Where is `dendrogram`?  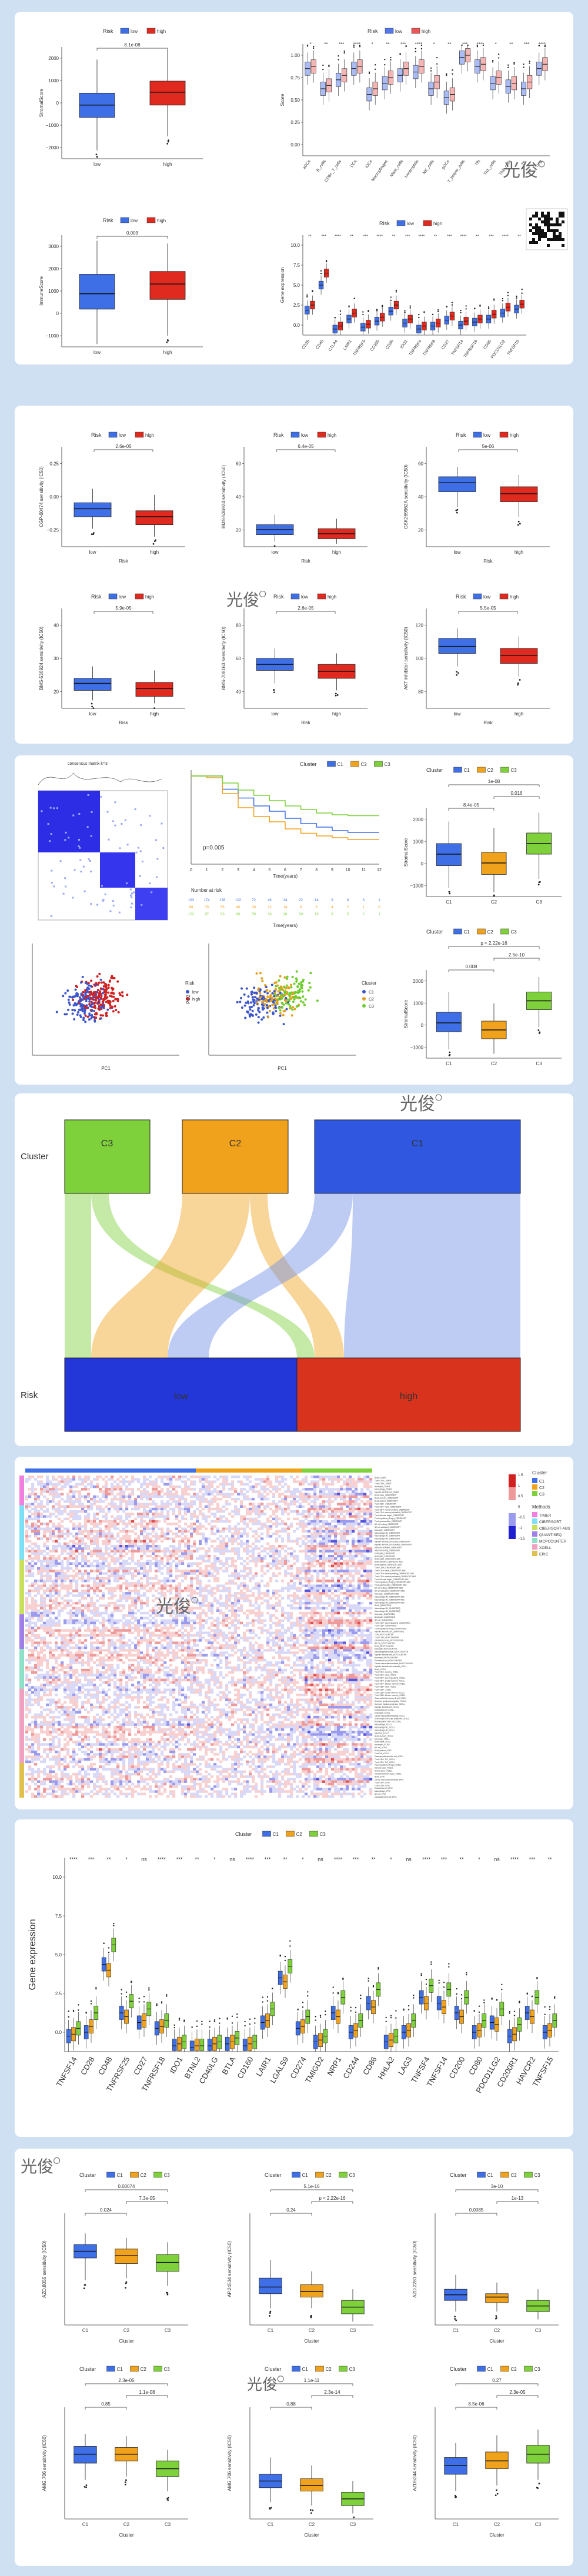 dendrogram is located at coordinates (100, 778).